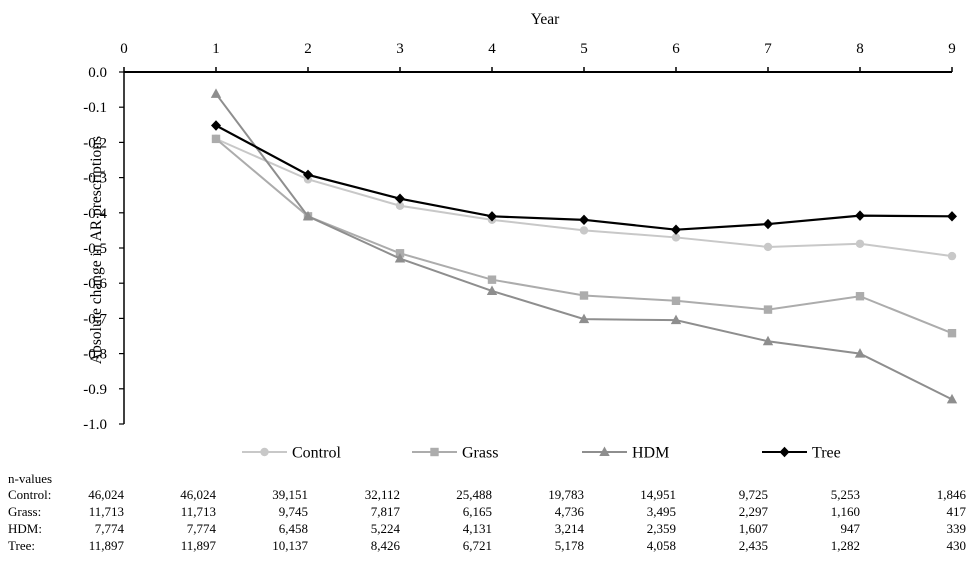 Image resolution: width=974 pixels, height=573 pixels. I want to click on n-value-cell: 430, so click(956, 545).